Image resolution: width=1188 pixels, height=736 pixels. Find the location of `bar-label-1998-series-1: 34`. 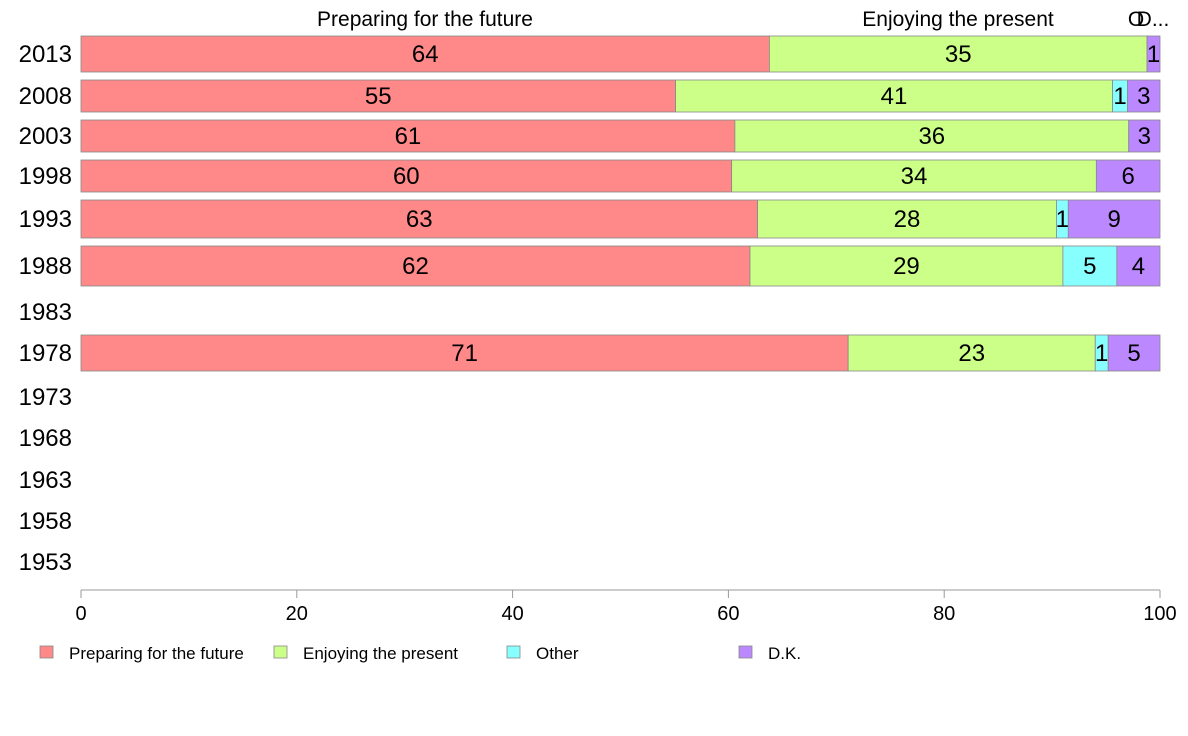

bar-label-1998-series-1: 34 is located at coordinates (914, 176).